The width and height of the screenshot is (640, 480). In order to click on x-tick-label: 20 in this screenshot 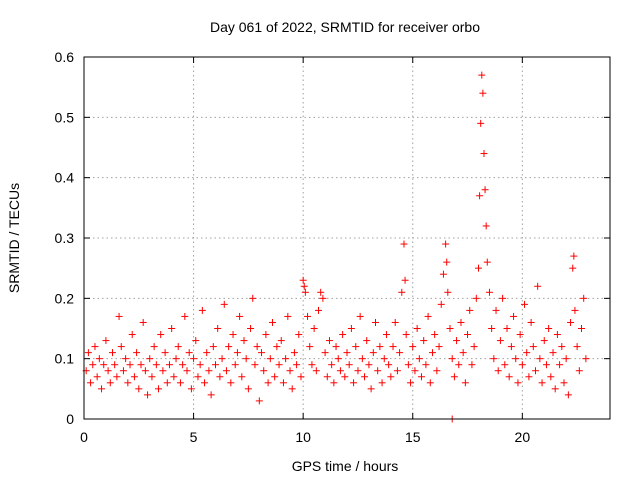, I will do `click(523, 437)`.